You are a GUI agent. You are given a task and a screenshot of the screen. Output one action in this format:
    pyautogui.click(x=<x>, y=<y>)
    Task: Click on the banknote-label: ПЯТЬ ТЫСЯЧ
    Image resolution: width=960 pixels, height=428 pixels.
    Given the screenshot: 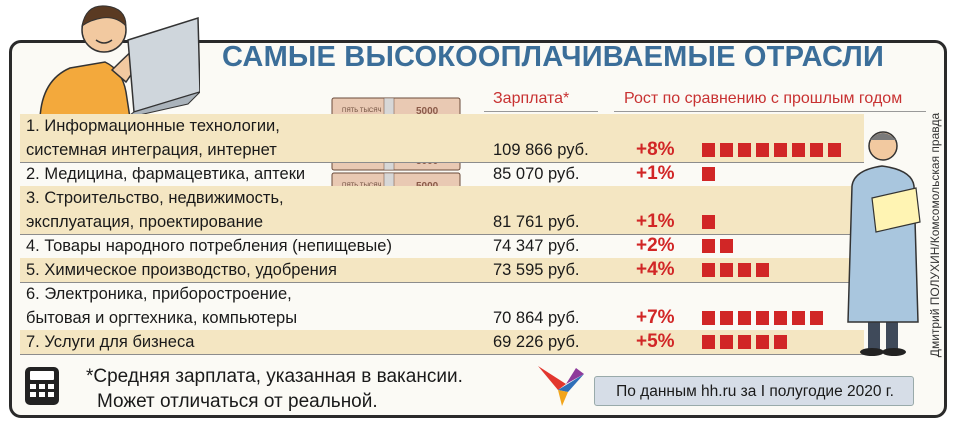 What is the action you would take?
    pyautogui.click(x=362, y=111)
    